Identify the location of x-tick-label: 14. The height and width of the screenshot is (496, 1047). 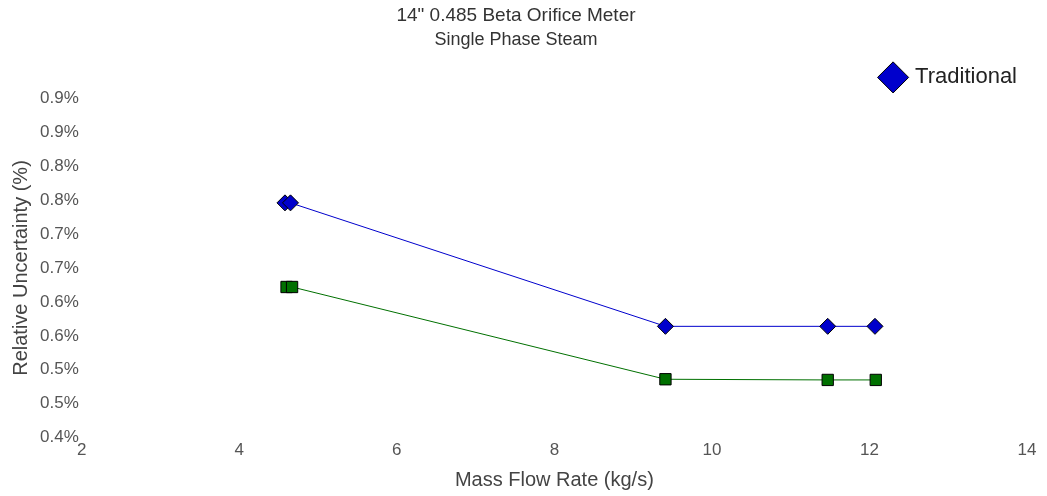
(1027, 450).